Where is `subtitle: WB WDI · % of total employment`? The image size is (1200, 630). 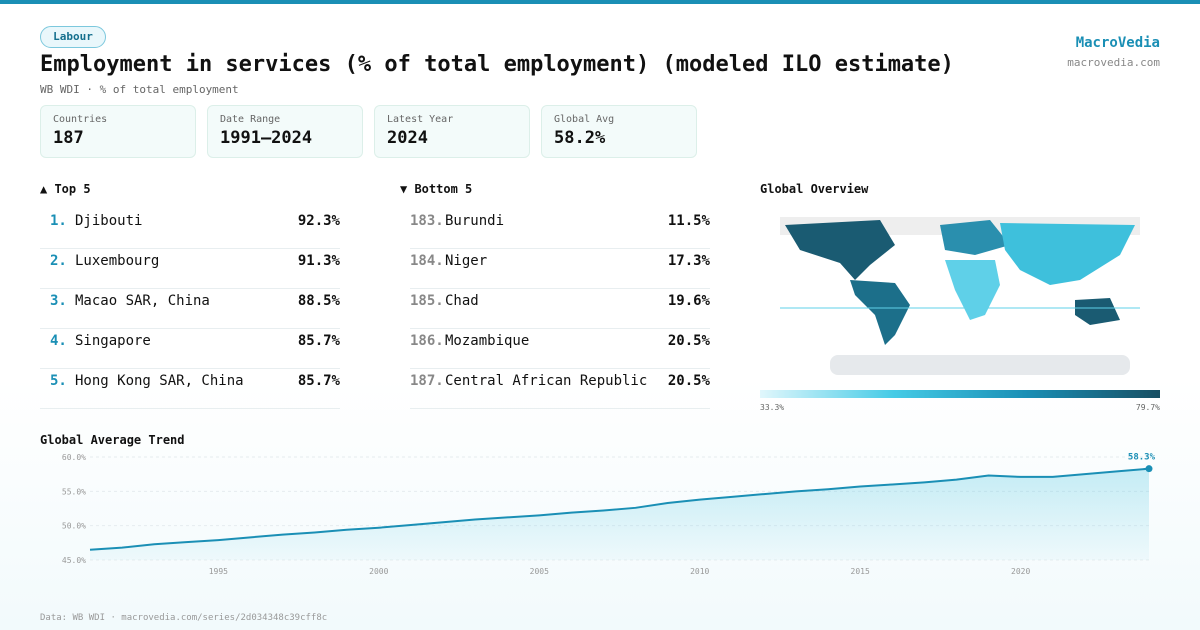 subtitle: WB WDI · % of total employment is located at coordinates (139, 89).